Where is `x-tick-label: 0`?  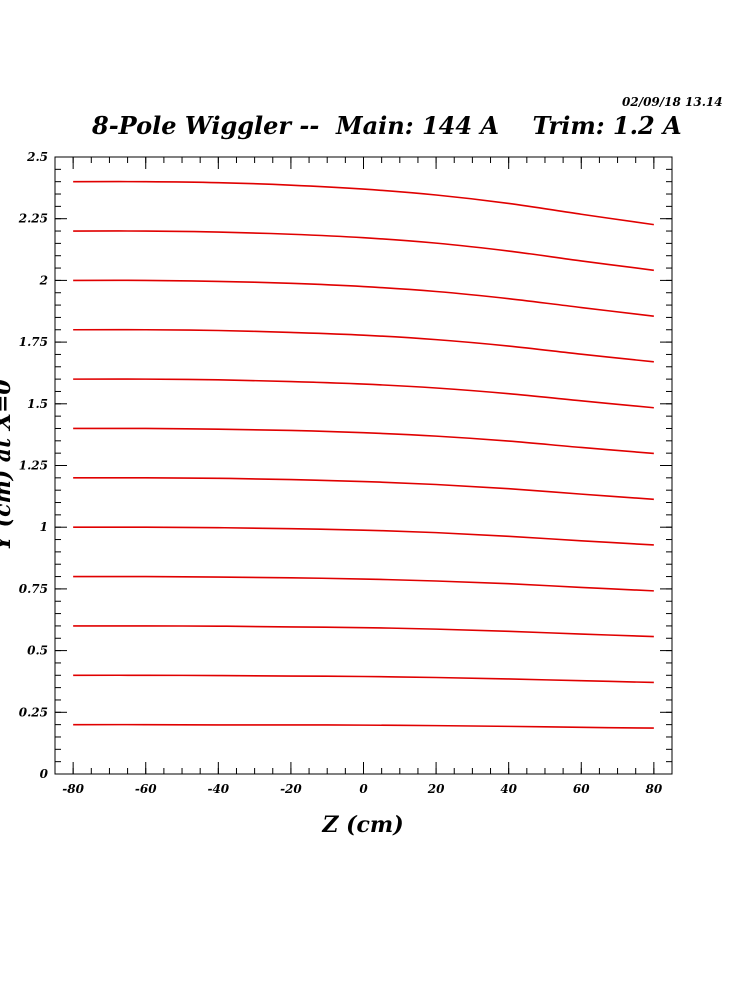
x-tick-label: 0 is located at coordinates (363, 789).